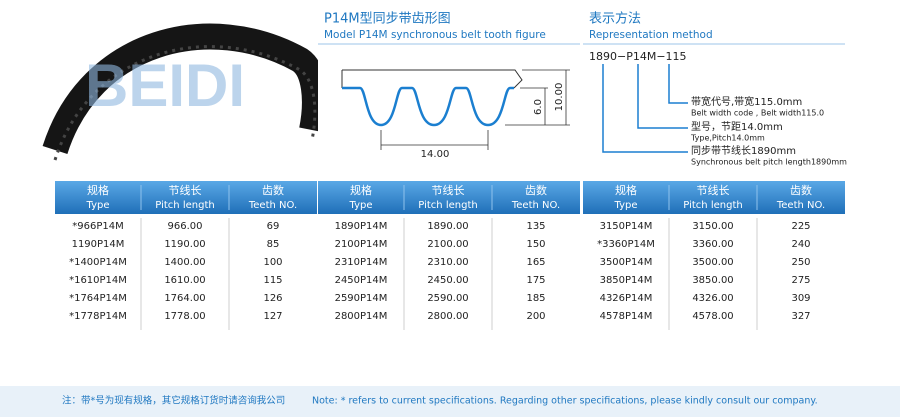 This screenshot has height=417, width=900. Describe the element at coordinates (272, 262) in the screenshot. I see `table-cell: 100` at that location.